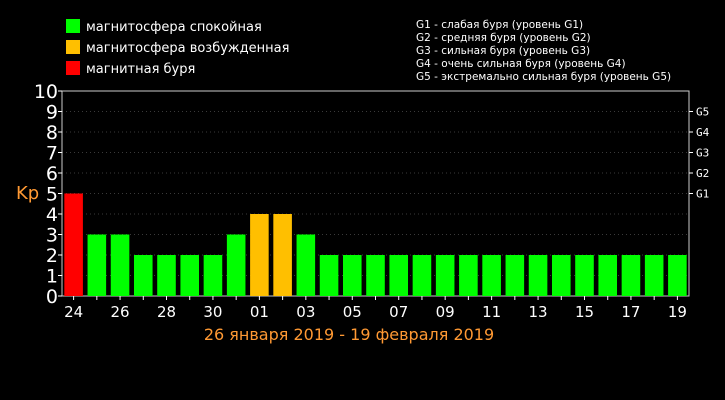 Image resolution: width=725 pixels, height=400 pixels. Describe the element at coordinates (46, 92) in the screenshot. I see `y-tick-label: 10` at that location.